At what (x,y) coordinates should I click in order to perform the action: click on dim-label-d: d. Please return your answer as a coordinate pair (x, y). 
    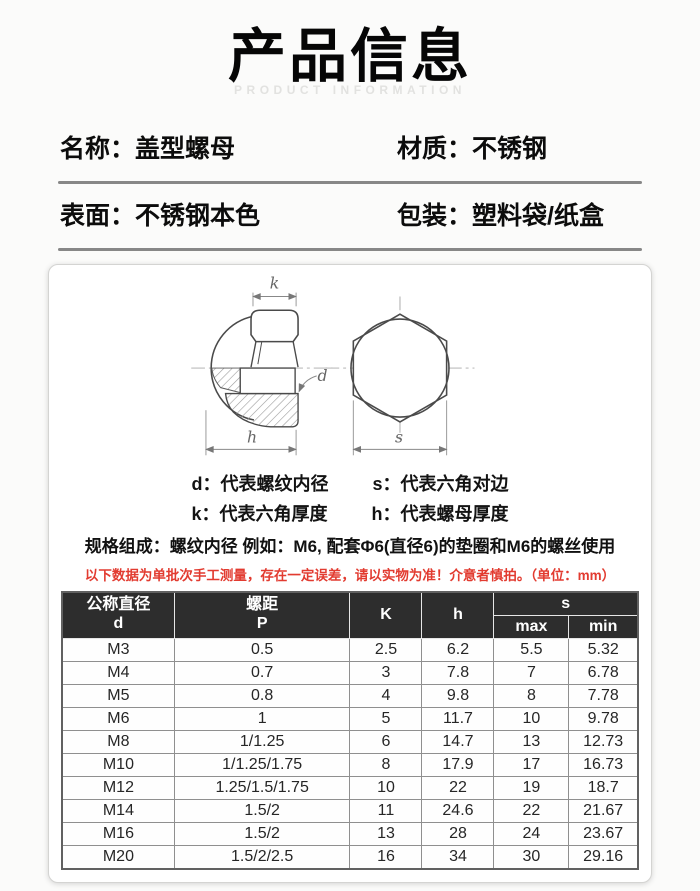
    Looking at the image, I should click on (323, 375).